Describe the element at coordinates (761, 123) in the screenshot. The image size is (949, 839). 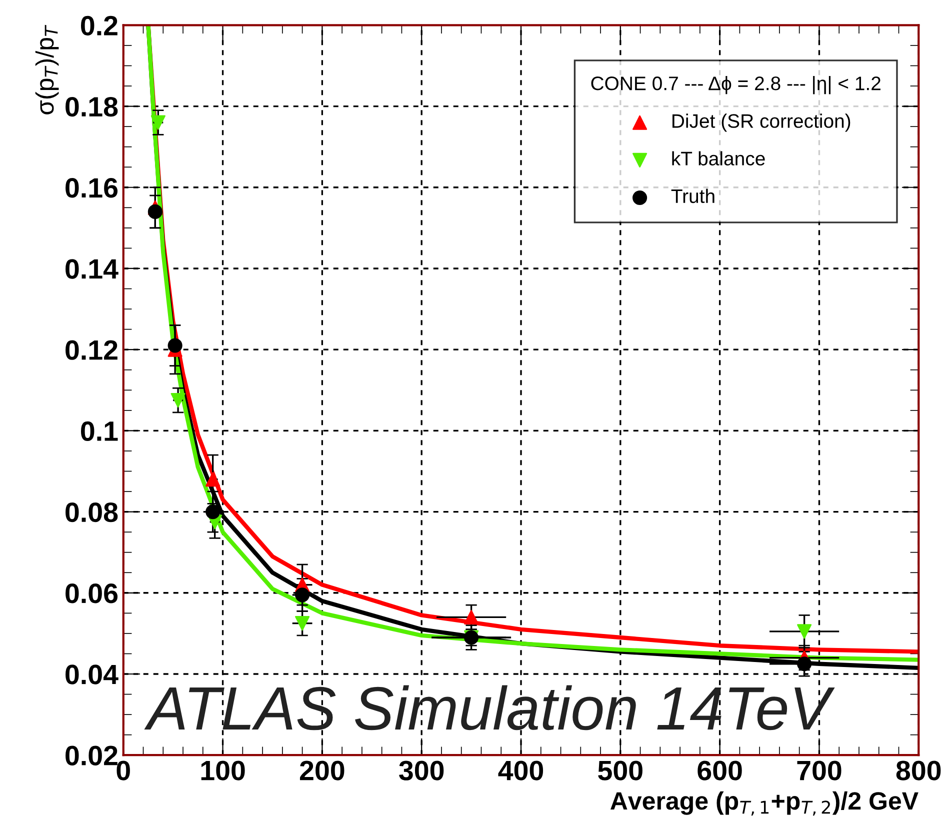
I see `legend-label: DiJet (SR correction)` at that location.